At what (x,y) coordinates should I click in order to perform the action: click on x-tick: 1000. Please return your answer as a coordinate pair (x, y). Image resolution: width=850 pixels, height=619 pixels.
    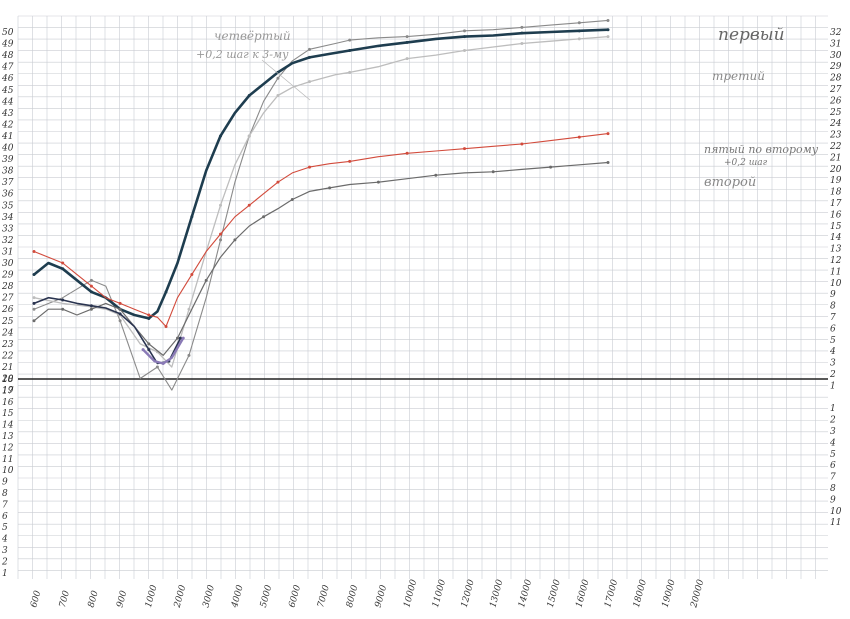
    Looking at the image, I should click on (152, 596).